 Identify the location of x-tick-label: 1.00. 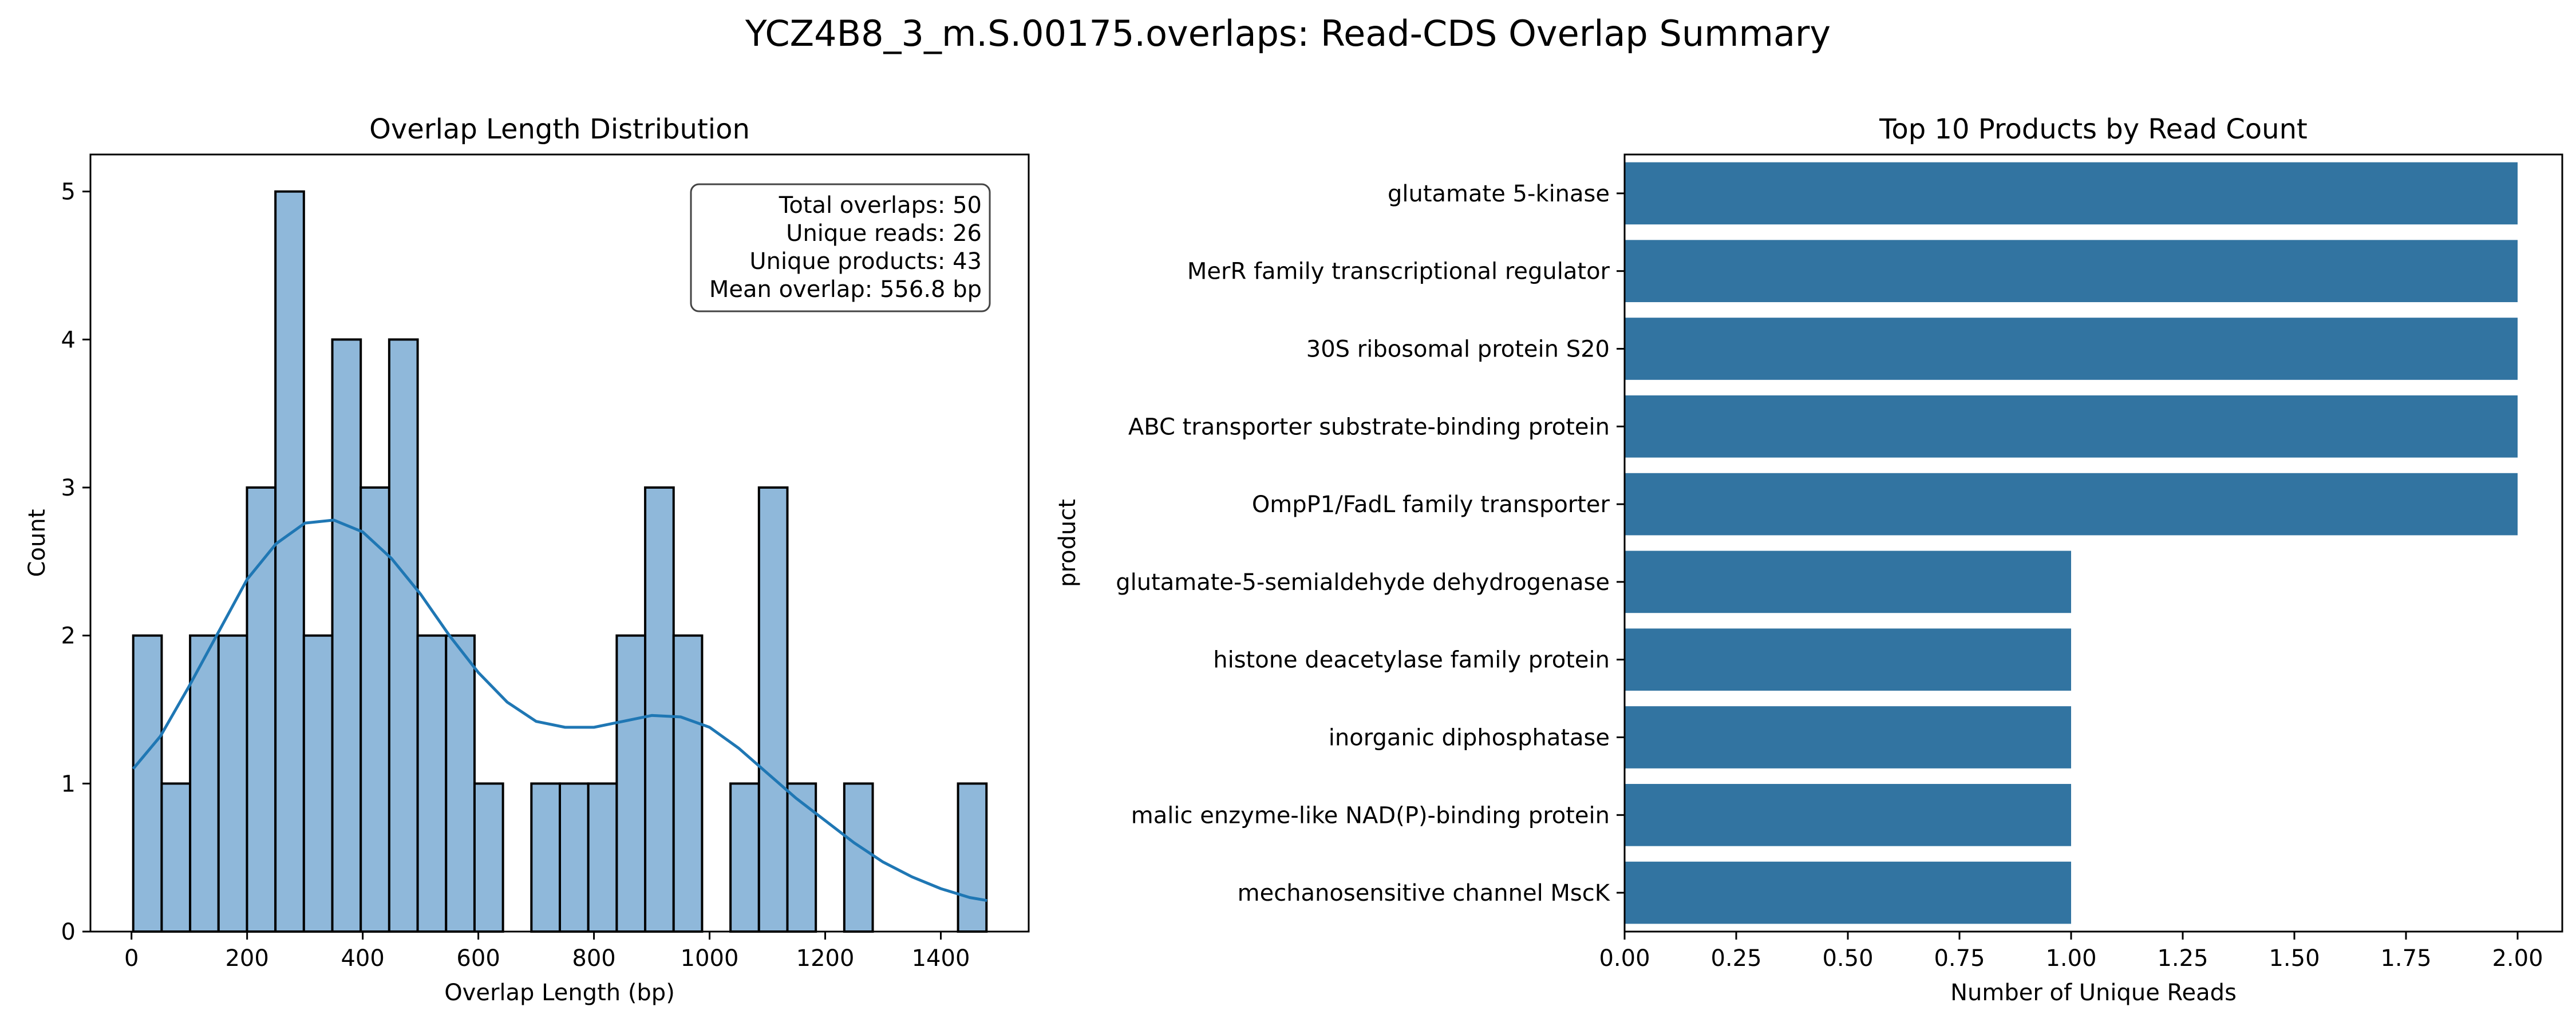
(2070, 958).